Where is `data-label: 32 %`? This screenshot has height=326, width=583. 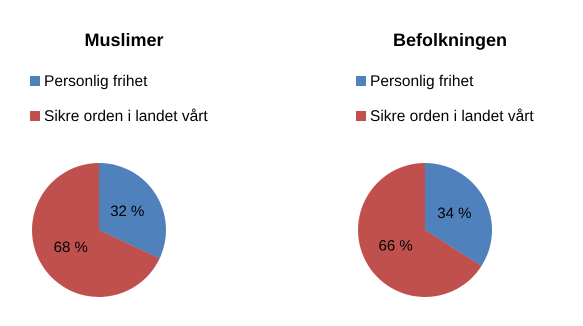
data-label: 32 % is located at coordinates (127, 211).